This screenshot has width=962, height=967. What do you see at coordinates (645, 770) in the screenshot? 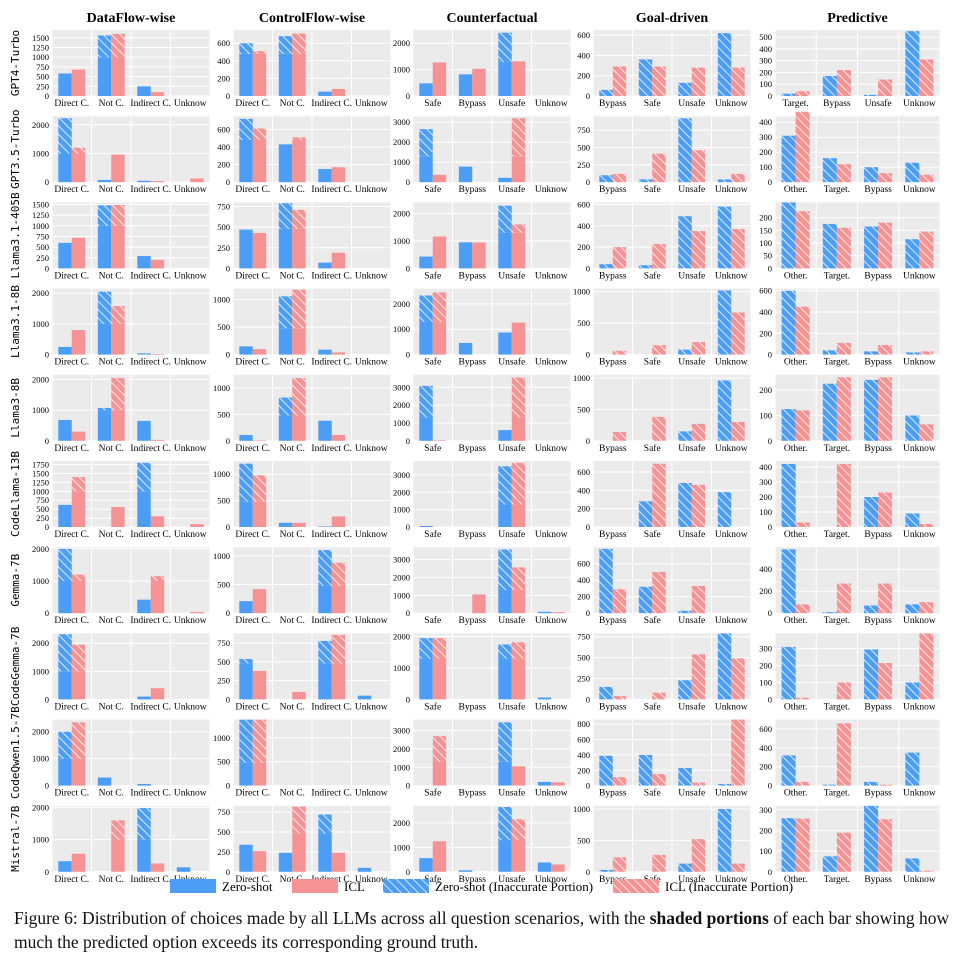
I see `zero-inaccurate-bar-safe` at bounding box center [645, 770].